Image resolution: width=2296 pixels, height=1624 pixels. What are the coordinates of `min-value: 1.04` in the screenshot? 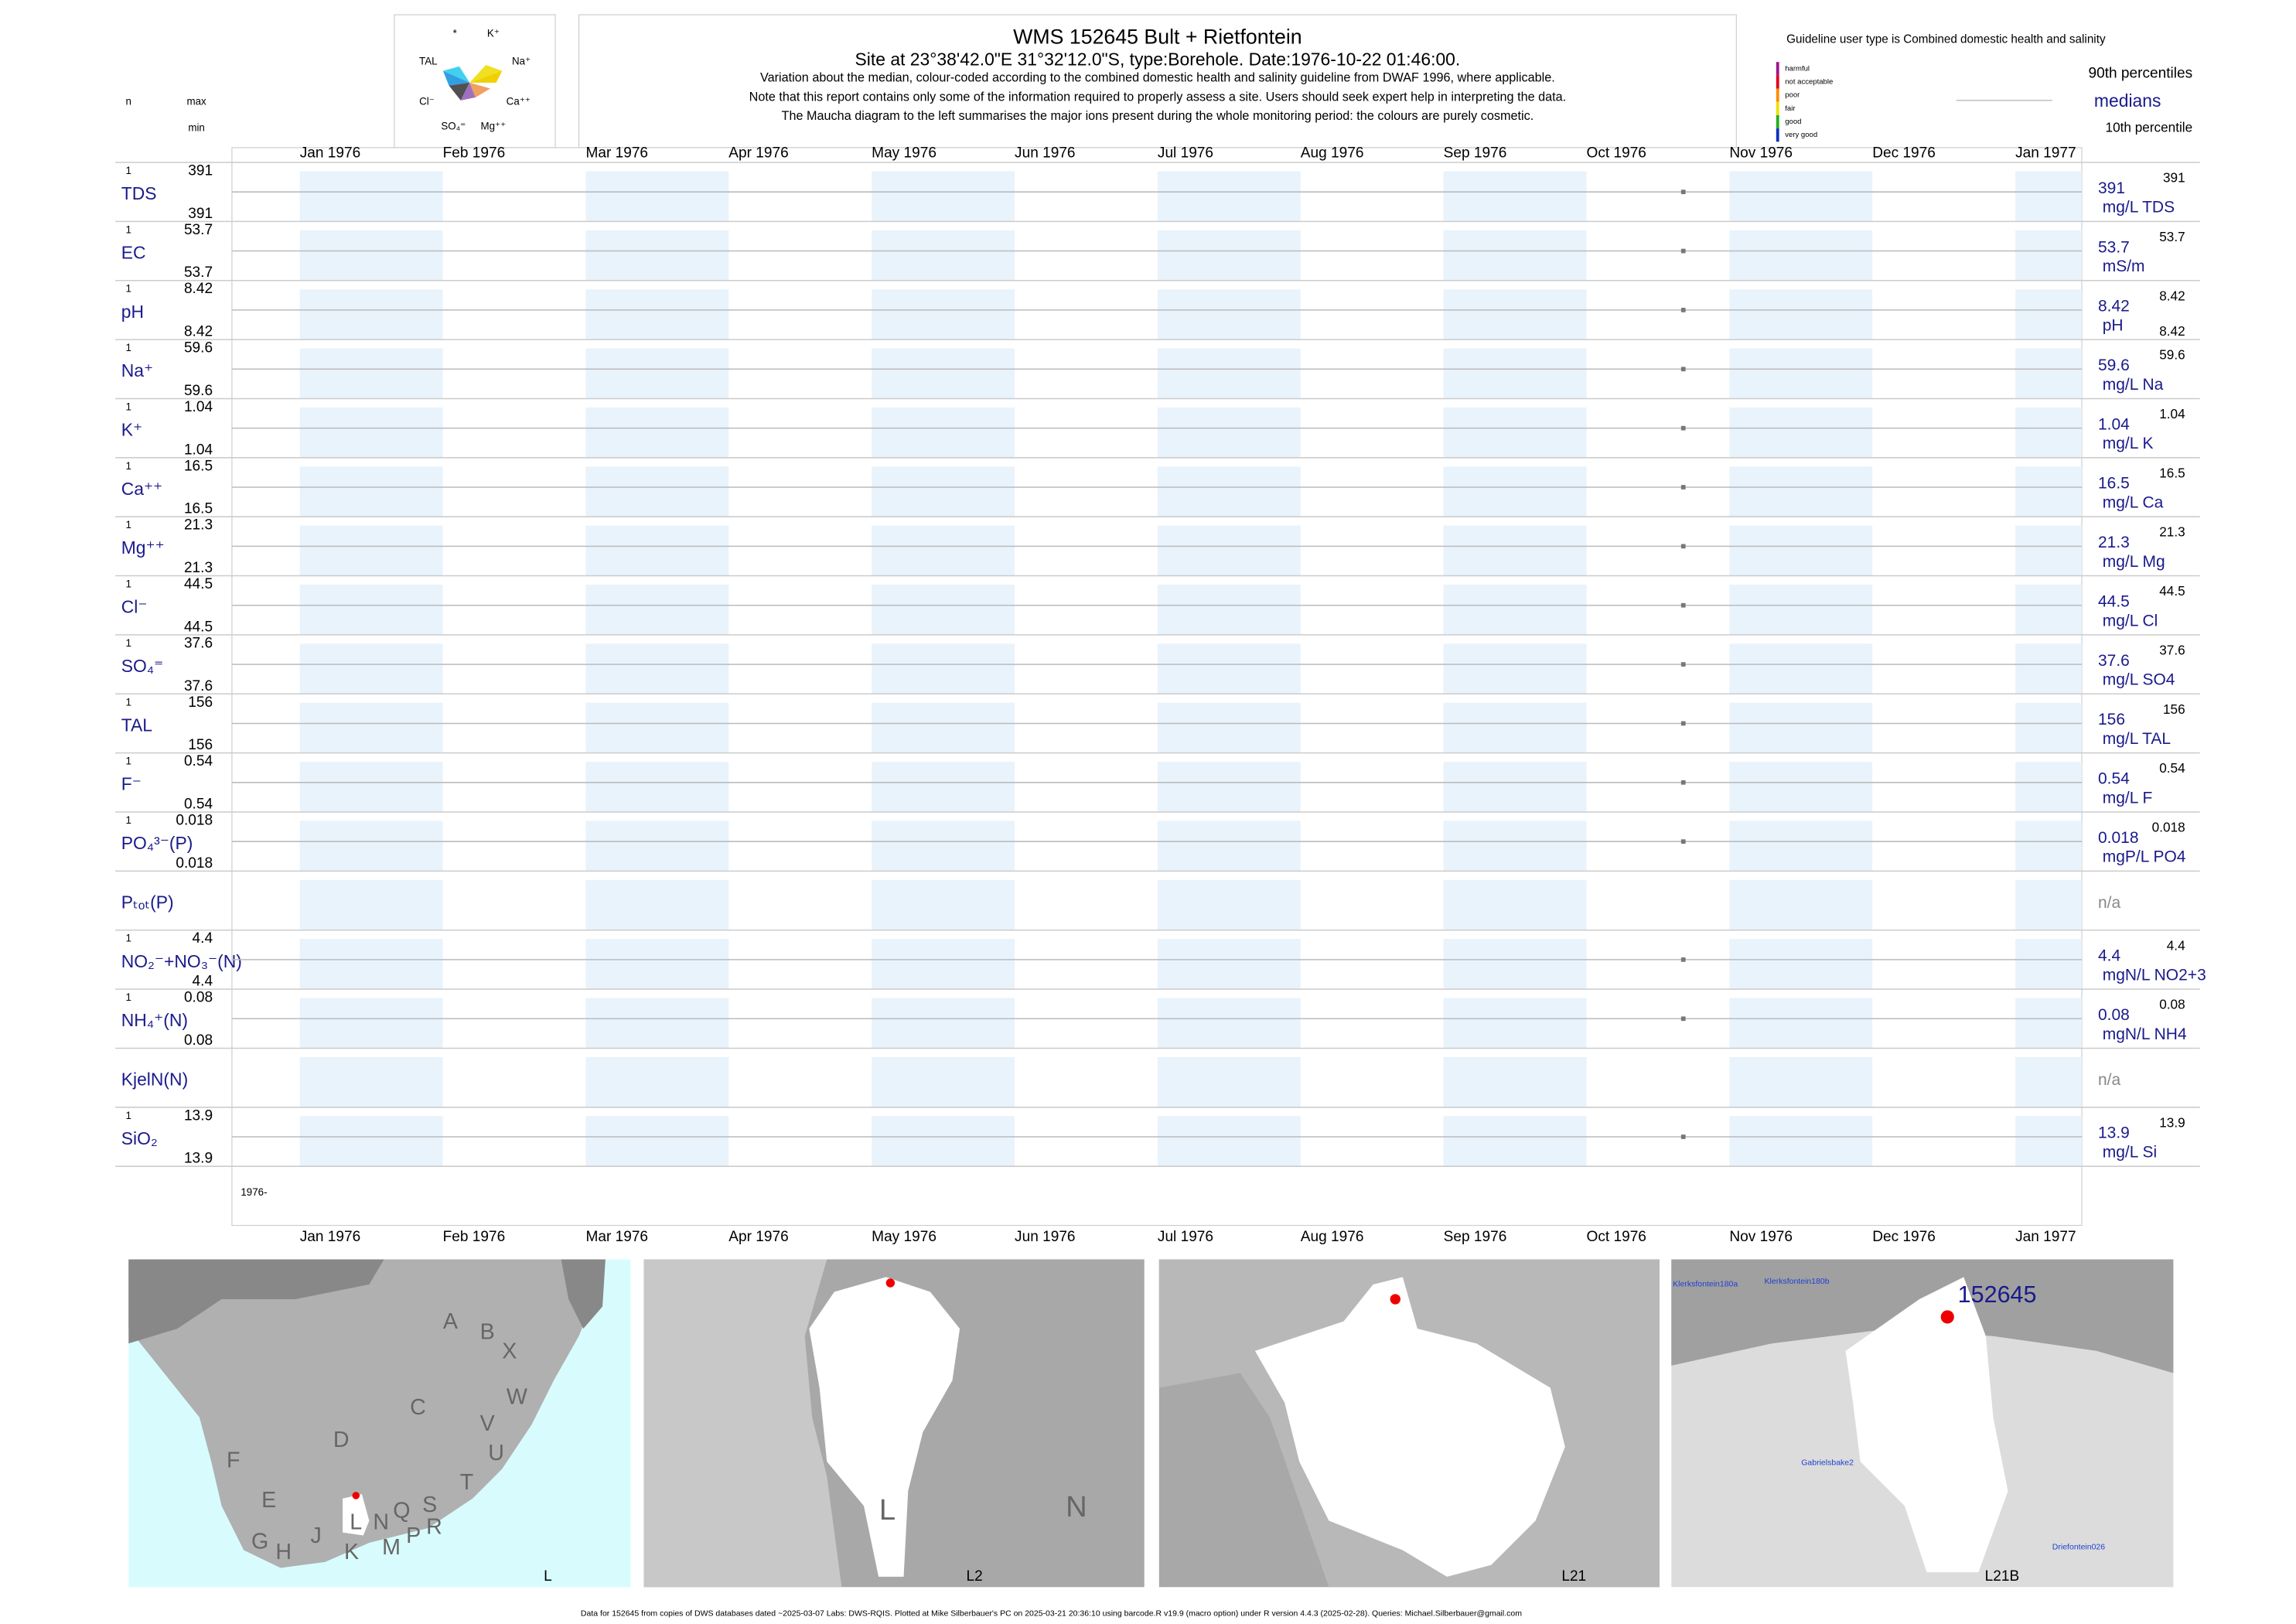 It's located at (198, 450).